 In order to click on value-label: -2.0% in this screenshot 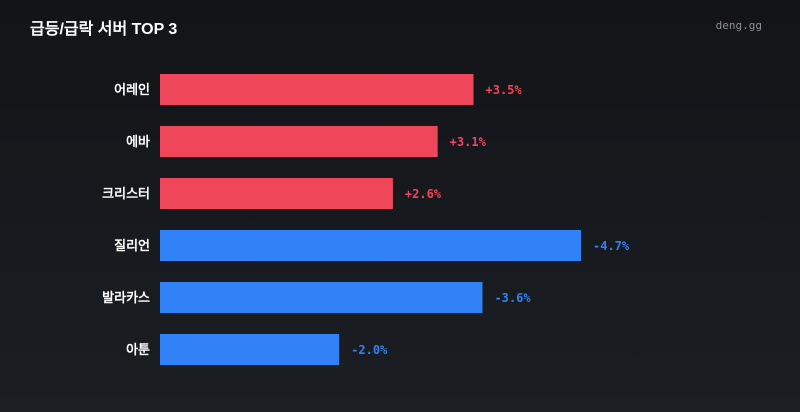, I will do `click(369, 350)`.